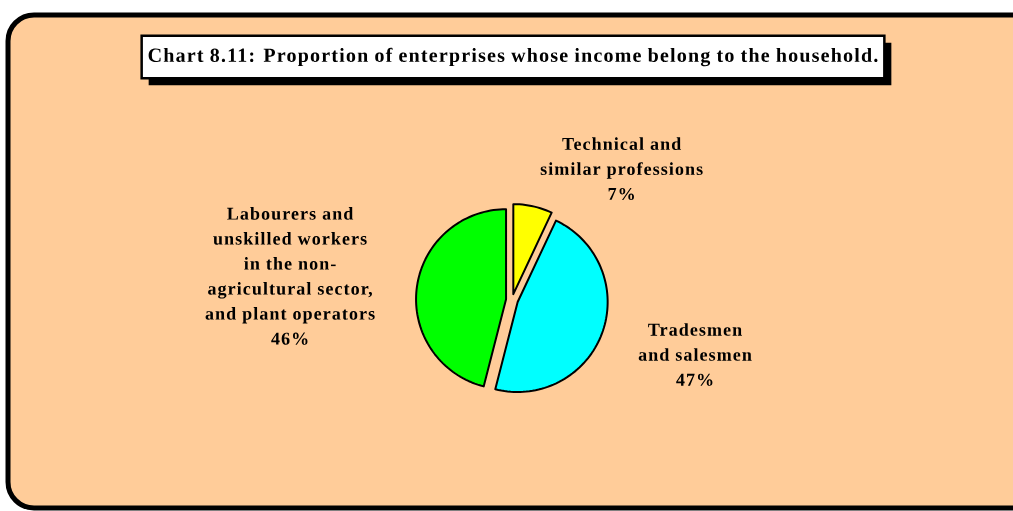 The image size is (1013, 511). I want to click on chart-title: Chart 8.11: Proportion of enterprises whose income belong to the household., so click(513, 57).